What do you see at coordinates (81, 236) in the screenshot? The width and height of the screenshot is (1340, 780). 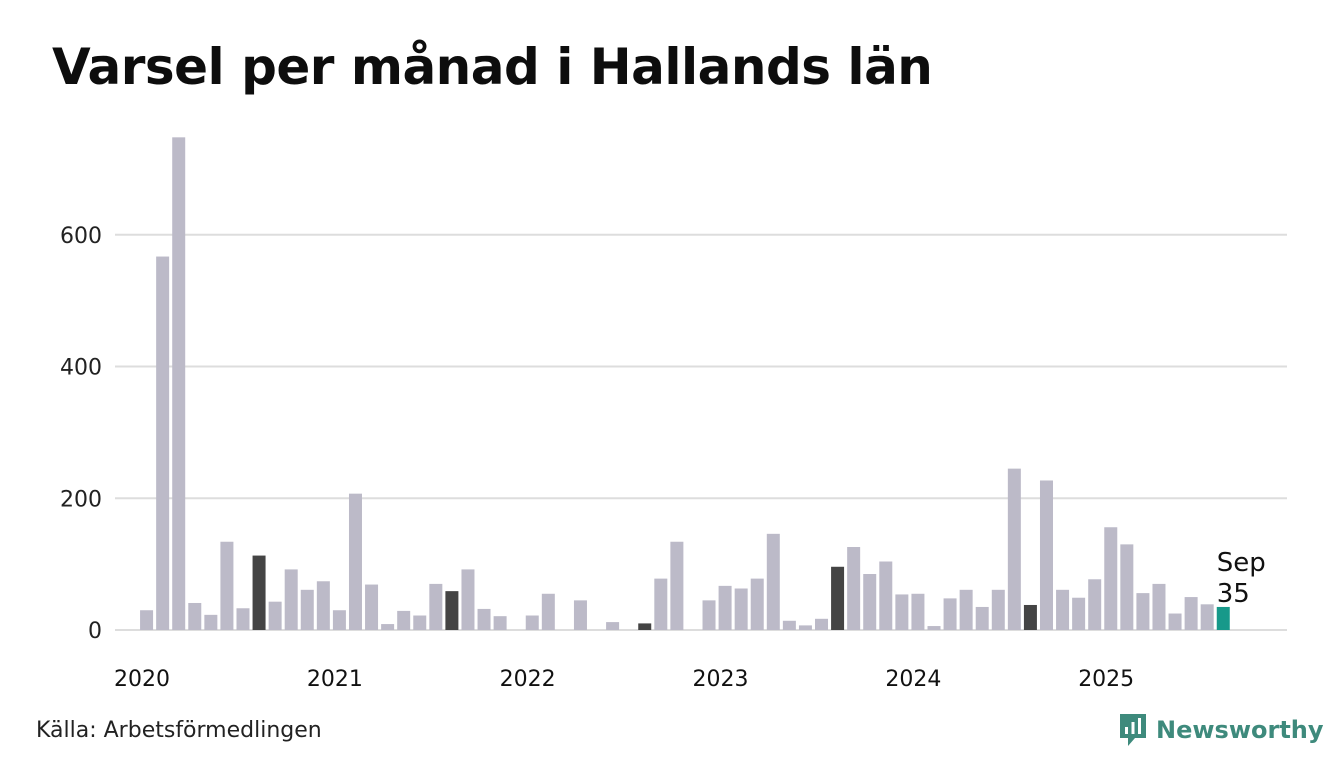 I see `y-tick-label: 600` at bounding box center [81, 236].